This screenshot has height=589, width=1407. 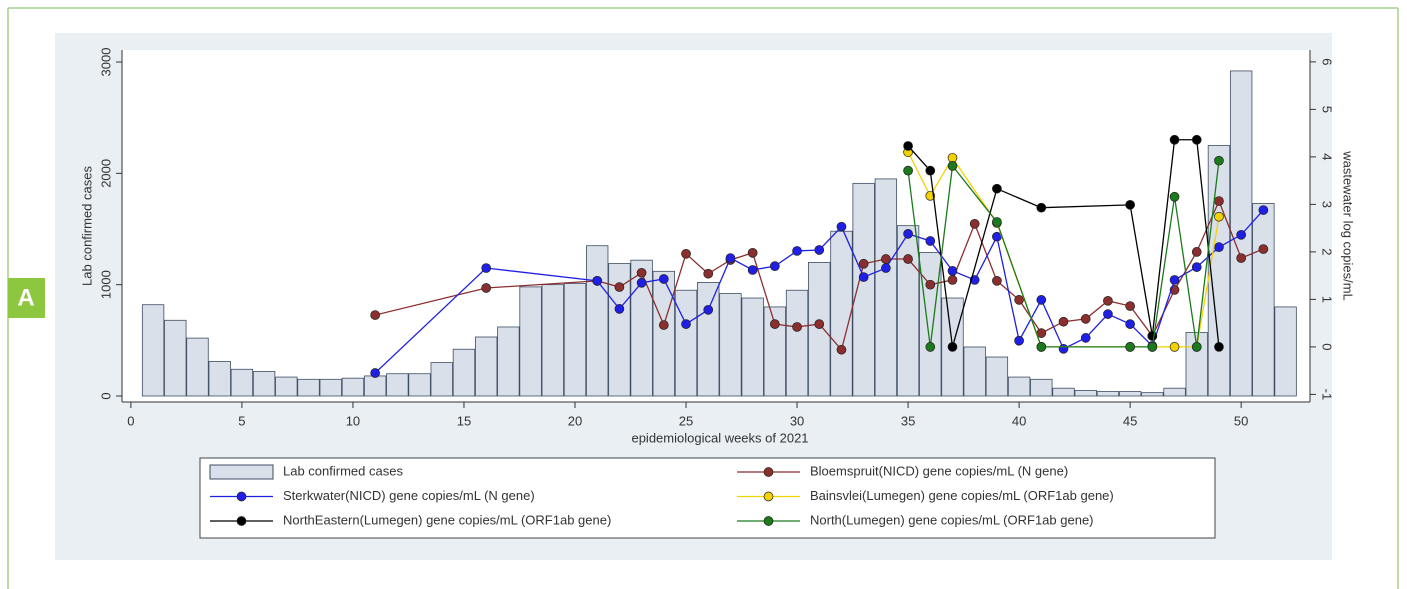 I want to click on x-tick-label: 0, so click(x=130, y=420).